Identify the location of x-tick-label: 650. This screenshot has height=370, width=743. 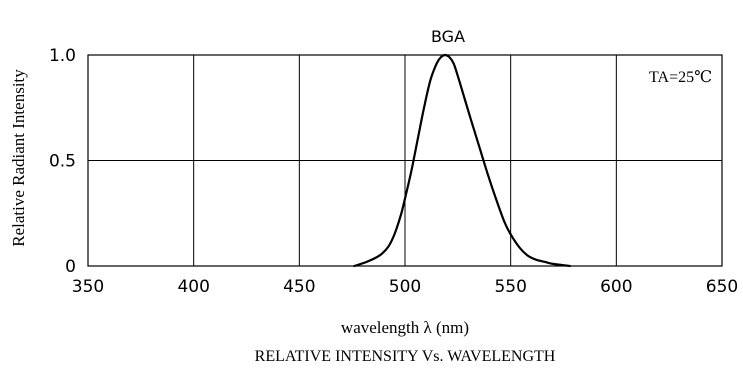
(722, 287).